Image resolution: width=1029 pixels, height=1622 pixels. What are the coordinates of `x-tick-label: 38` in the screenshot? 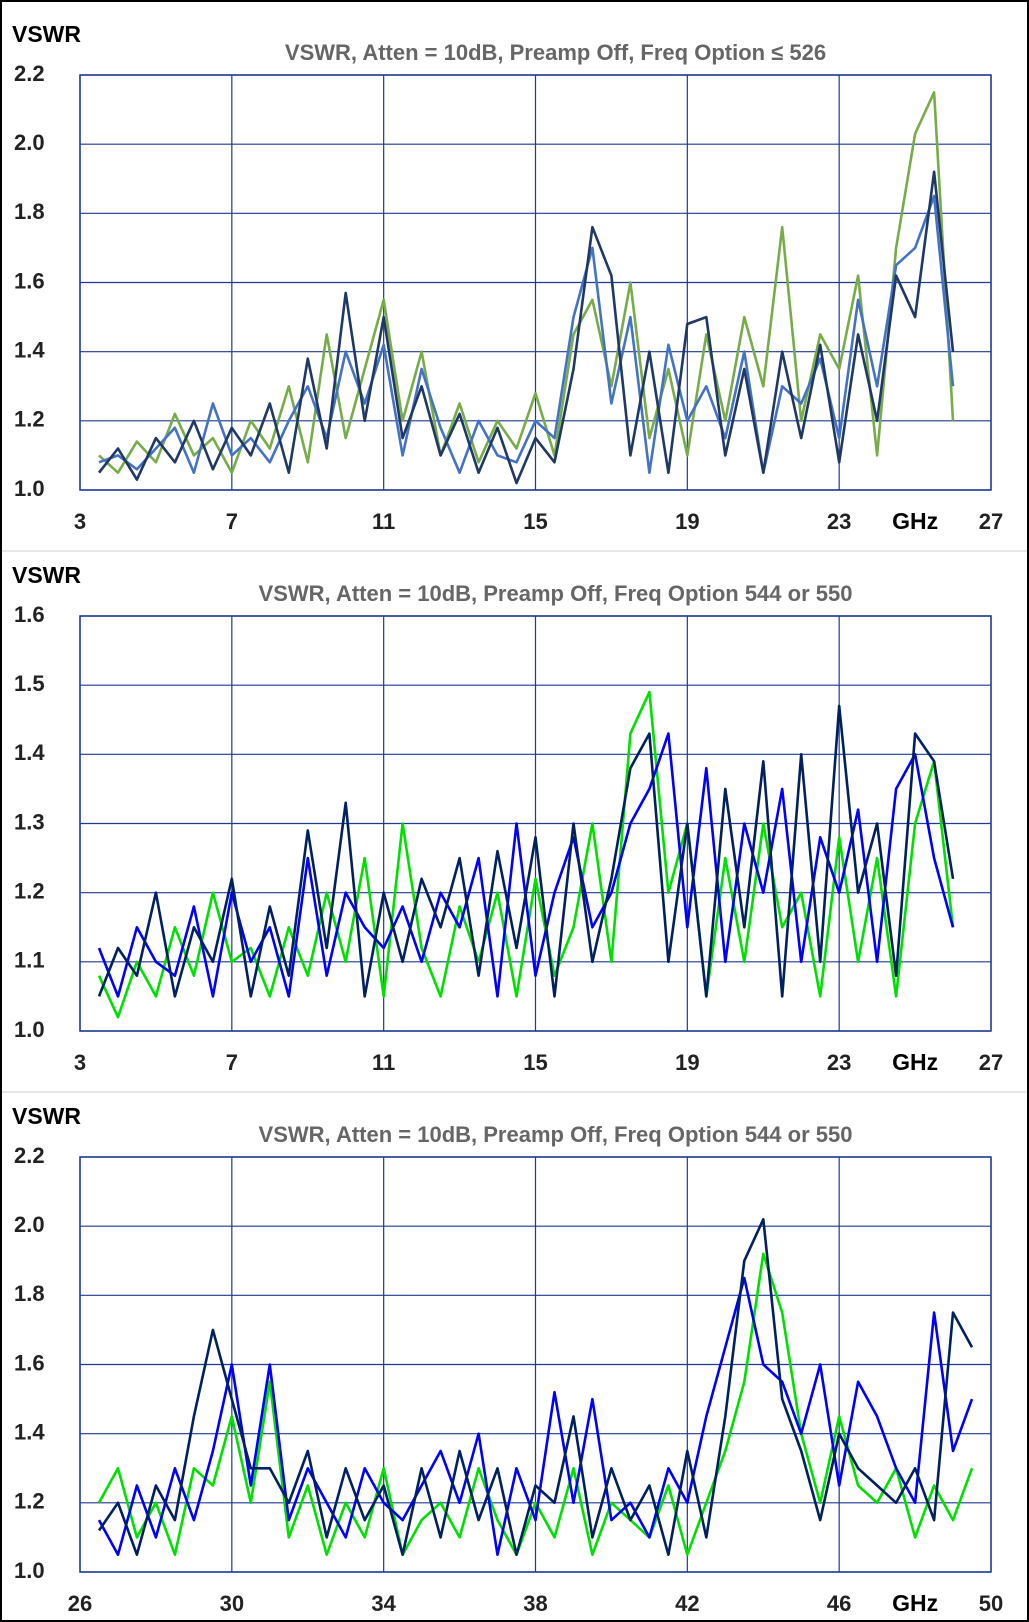 It's located at (535, 1603).